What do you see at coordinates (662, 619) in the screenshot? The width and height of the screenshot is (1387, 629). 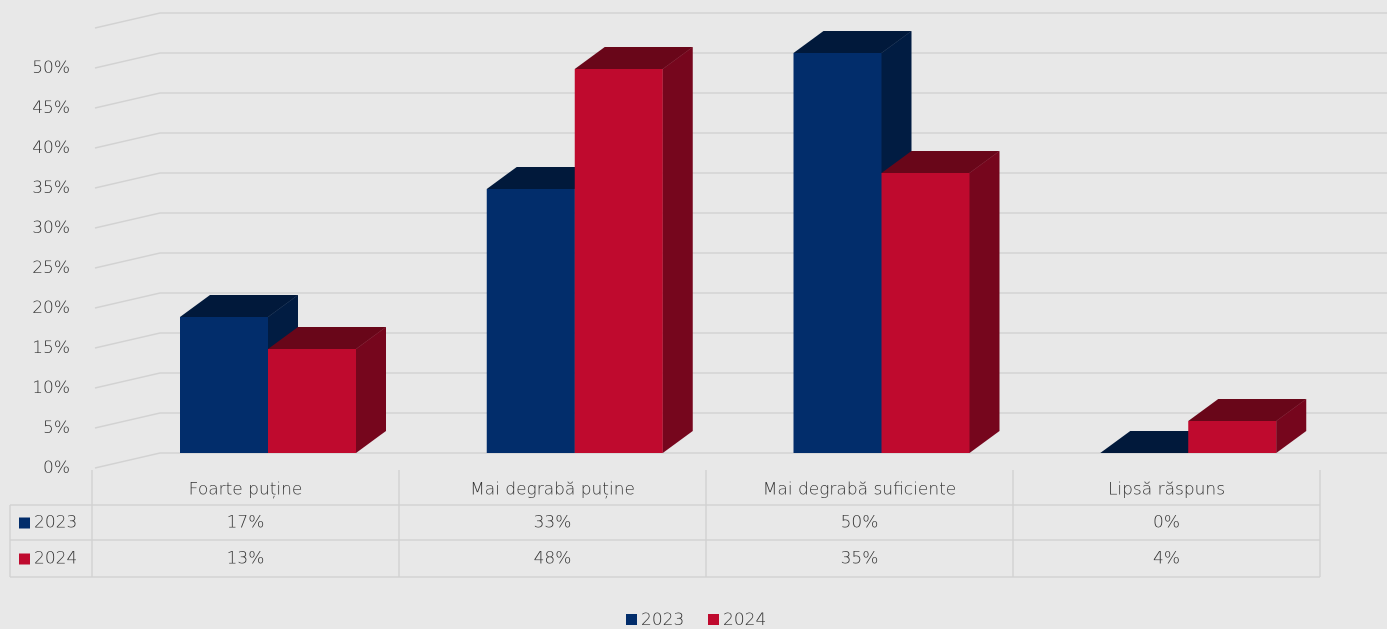 I see `legend-label: 2023` at bounding box center [662, 619].